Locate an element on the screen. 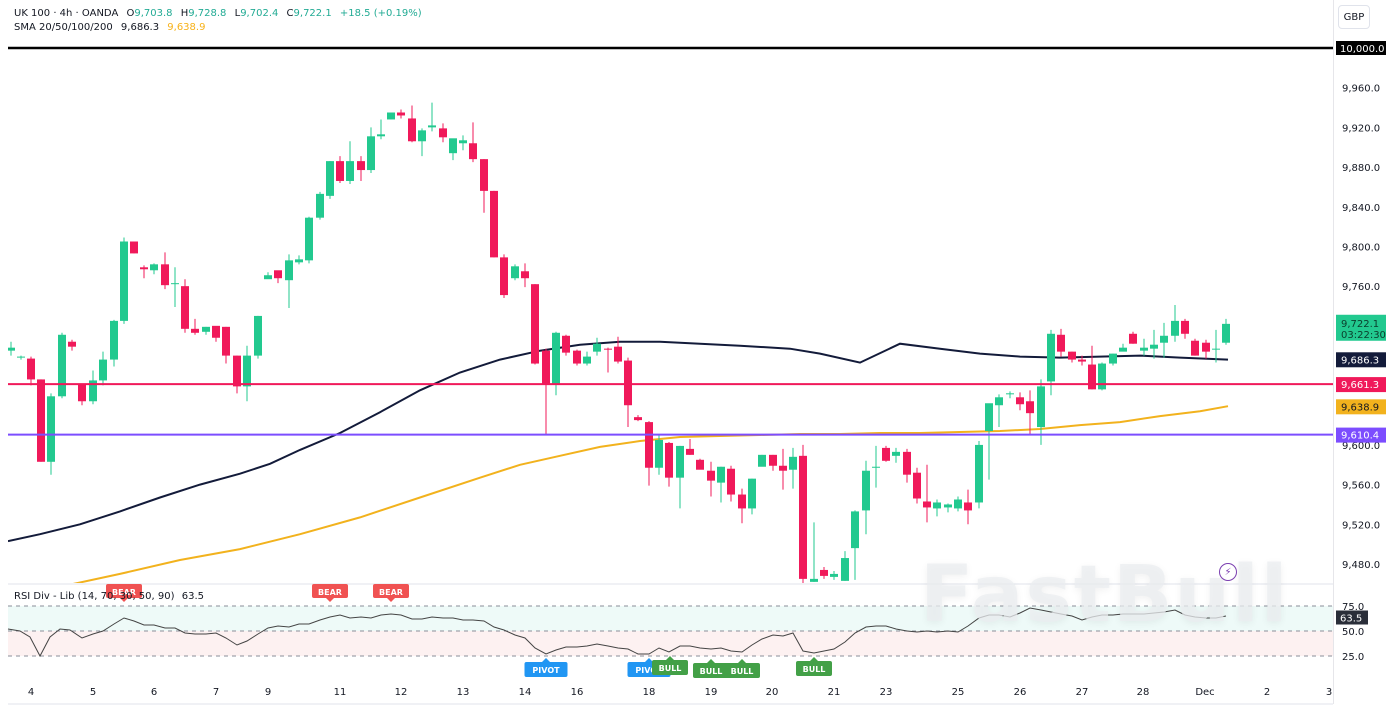 This screenshot has height=708, width=1400. y-axis-tick: 9,560.0 is located at coordinates (1361, 486).